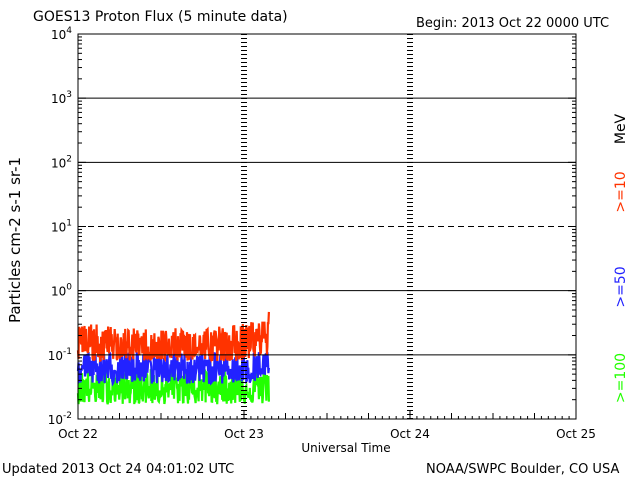 The height and width of the screenshot is (480, 640). What do you see at coordinates (410, 434) in the screenshot?
I see `x-tick-label: Oct 24` at bounding box center [410, 434].